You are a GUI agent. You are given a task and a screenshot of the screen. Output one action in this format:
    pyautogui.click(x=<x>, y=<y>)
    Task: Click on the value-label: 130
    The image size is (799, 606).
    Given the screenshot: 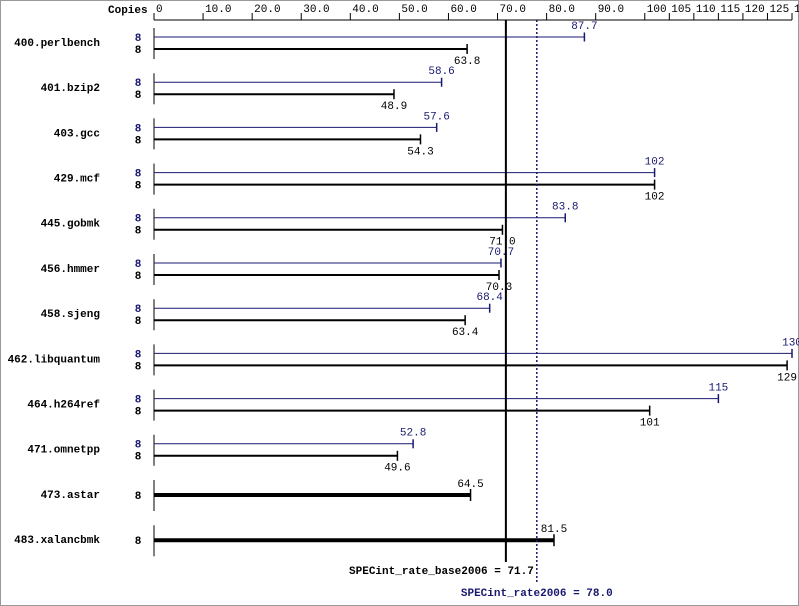 What is the action you would take?
    pyautogui.click(x=790, y=343)
    